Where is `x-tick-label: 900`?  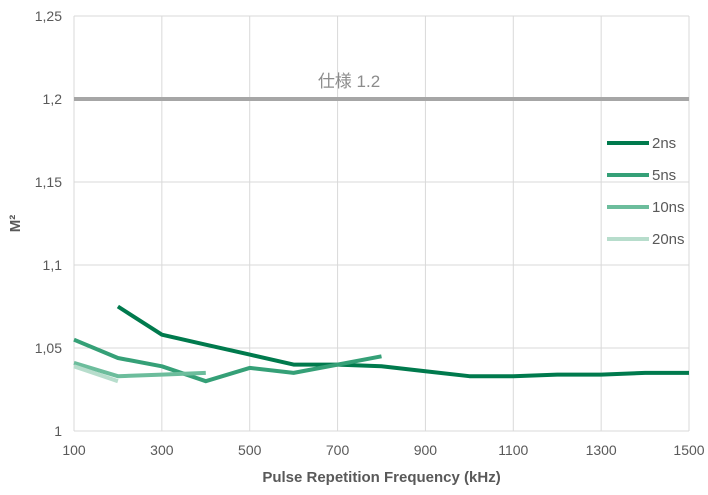 x-tick-label: 900 is located at coordinates (426, 450).